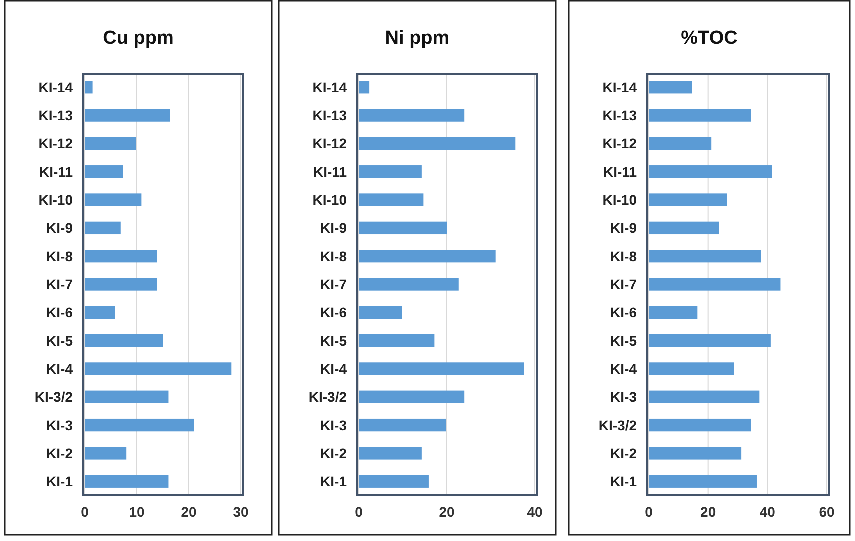 The width and height of the screenshot is (855, 541). Describe the element at coordinates (417, 38) in the screenshot. I see `chart-title: Ni ppm` at that location.